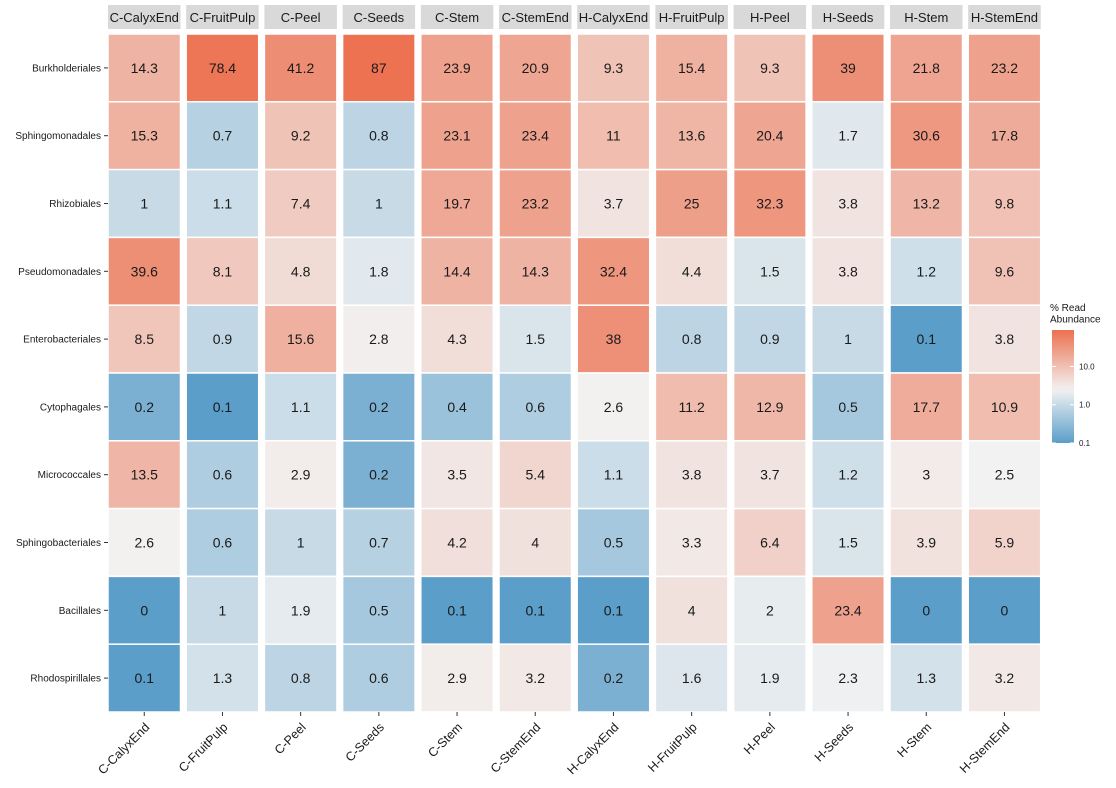 The width and height of the screenshot is (1116, 788). What do you see at coordinates (144, 136) in the screenshot?
I see `cell-value-label: 15.3` at bounding box center [144, 136].